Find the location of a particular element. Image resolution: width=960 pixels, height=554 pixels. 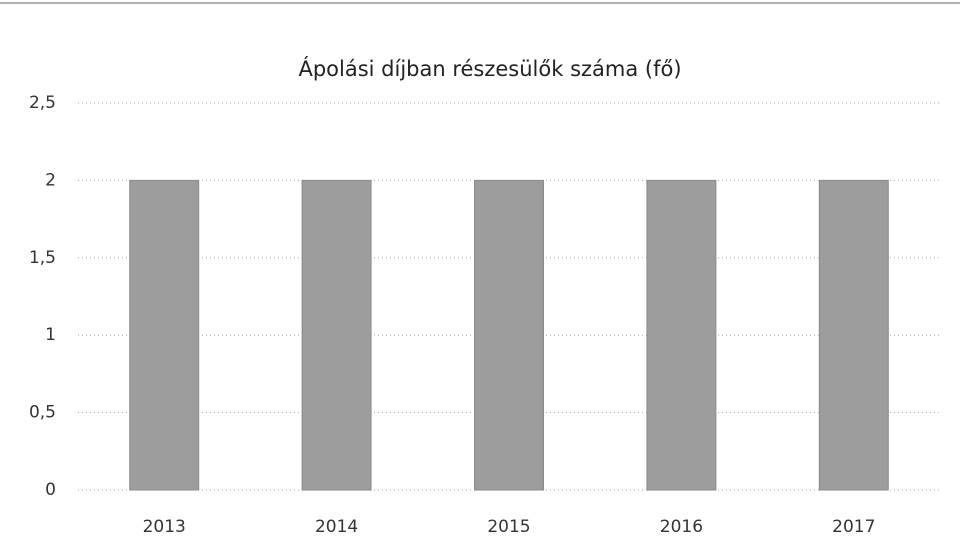

y-tick-label: 0,5 is located at coordinates (42, 413).